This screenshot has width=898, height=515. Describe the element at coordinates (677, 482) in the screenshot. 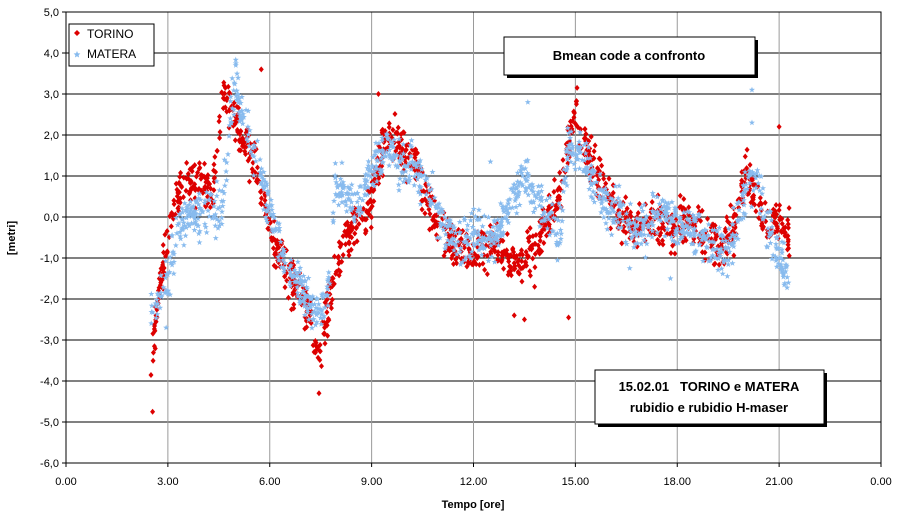

I see `x-tick-label: 18.00` at that location.